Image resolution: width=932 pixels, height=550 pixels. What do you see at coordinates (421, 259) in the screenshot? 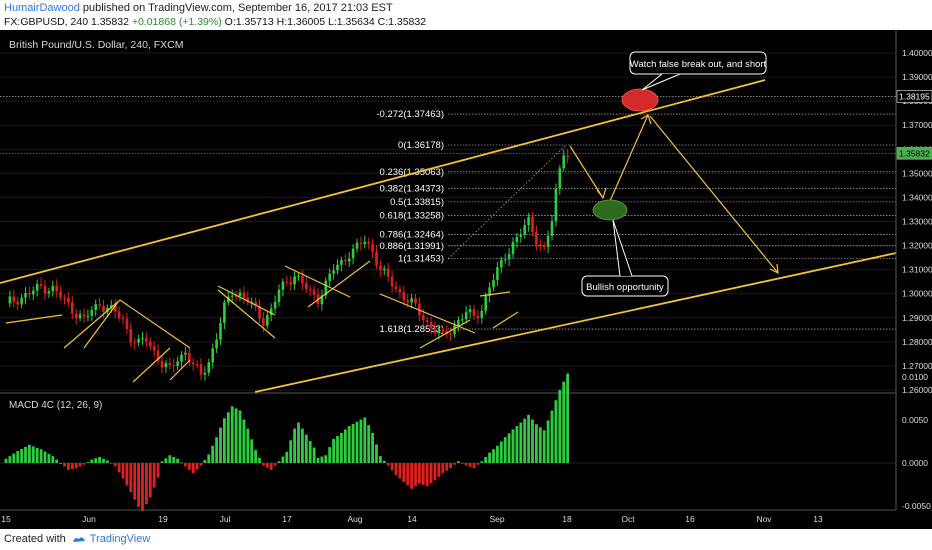
I see `fib-level-label: 1(1.31453)` at bounding box center [421, 259].